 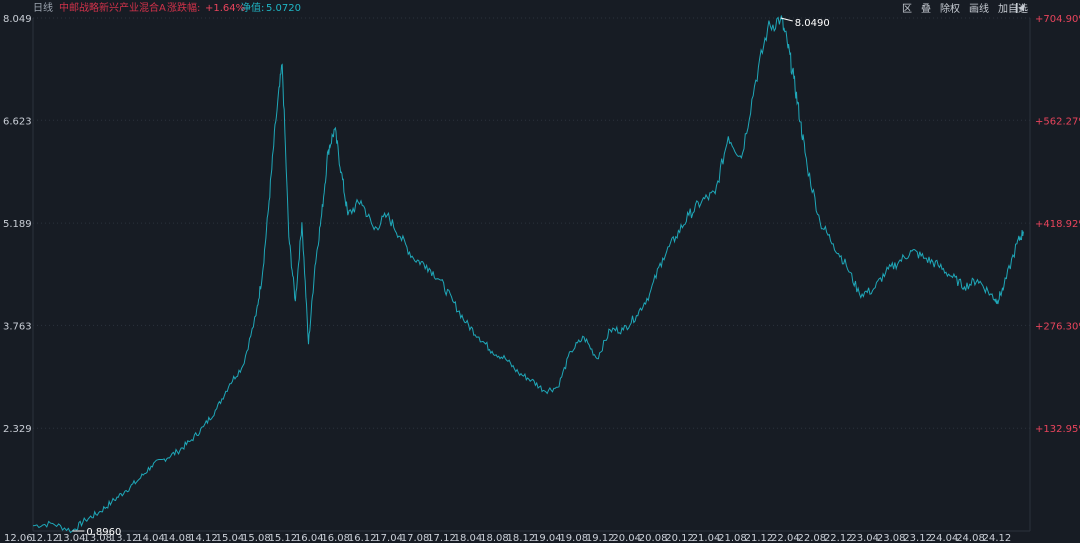 I want to click on x-tick-label: 13.12, so click(x=124, y=538).